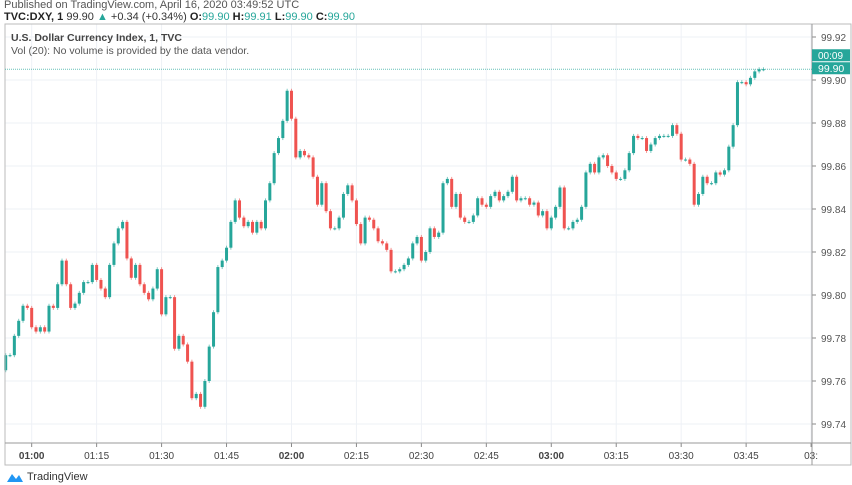 Image resolution: width=852 pixels, height=485 pixels. I want to click on open-value: 99.90, so click(216, 17).